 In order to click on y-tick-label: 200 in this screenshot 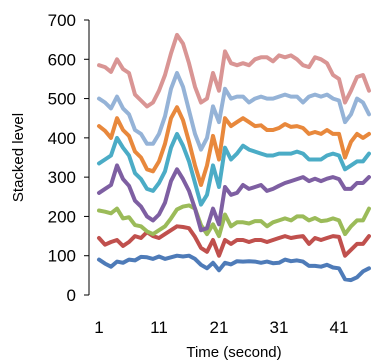, I will do `click(62, 216)`.